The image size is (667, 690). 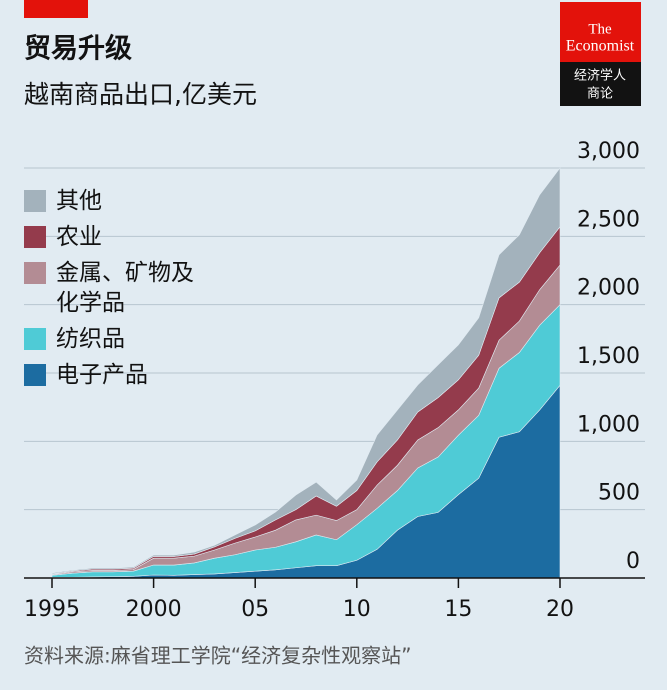 What do you see at coordinates (56, 9) in the screenshot?
I see `red-tag` at bounding box center [56, 9].